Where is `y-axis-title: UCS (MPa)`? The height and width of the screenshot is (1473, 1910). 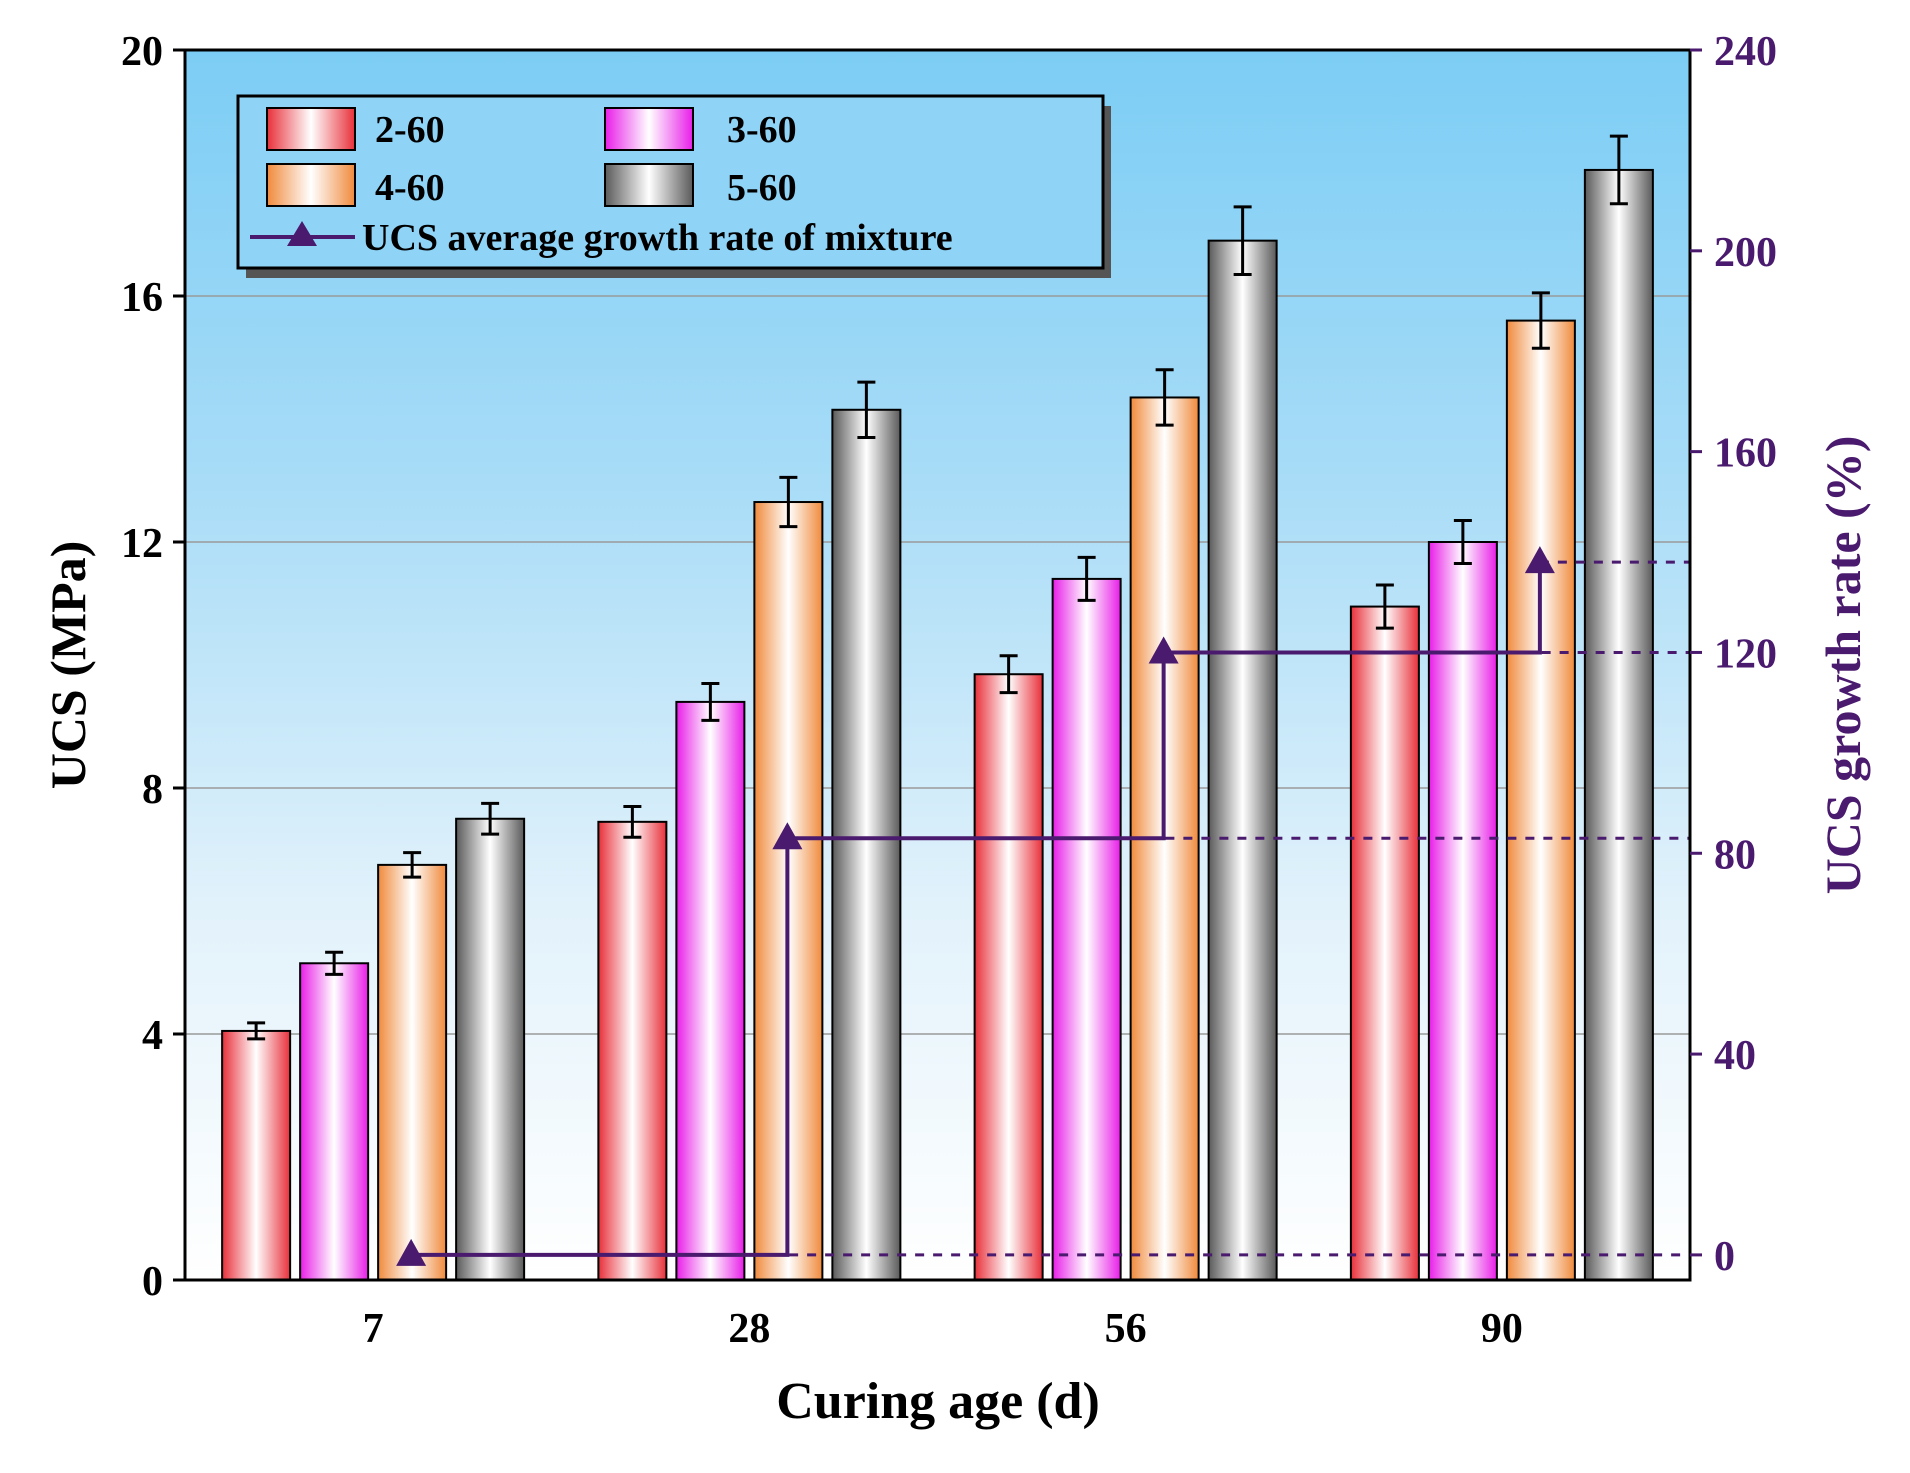 y-axis-title: UCS (MPa) is located at coordinates (68, 665).